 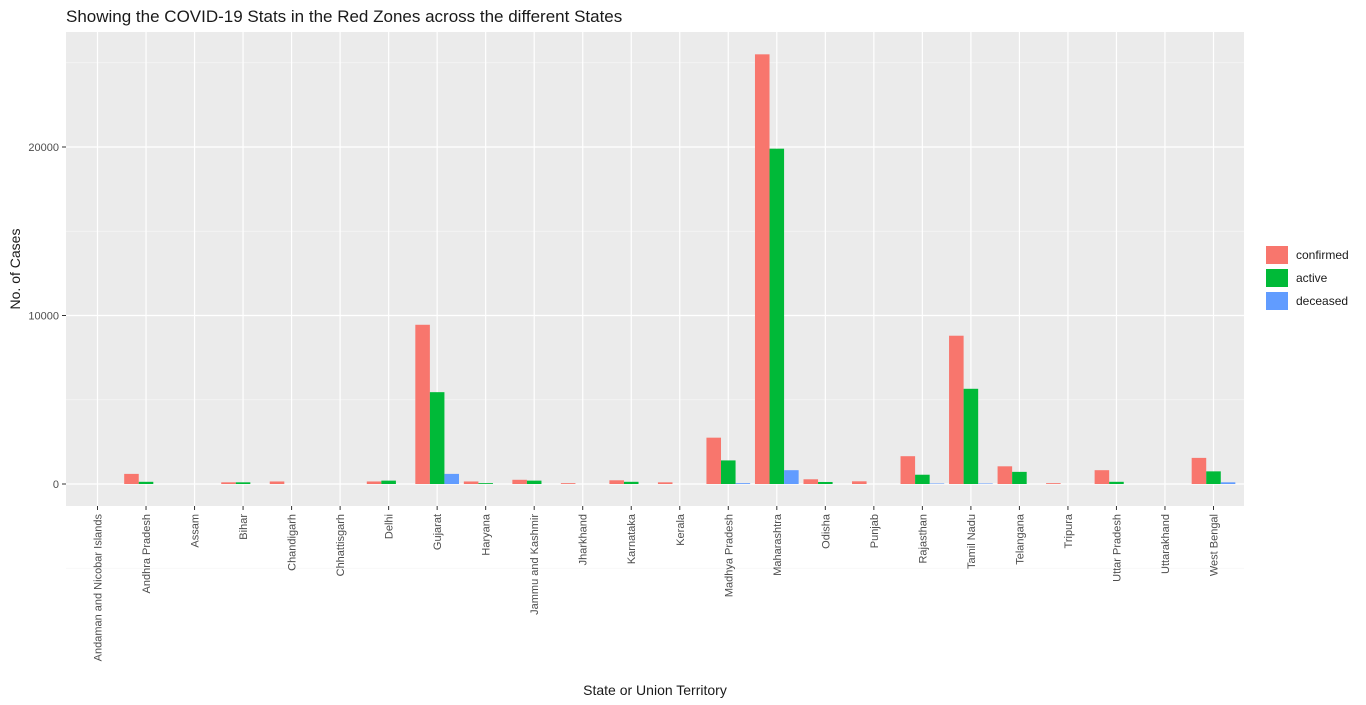 I want to click on x-tick-label: Bihar, so click(x=244, y=527).